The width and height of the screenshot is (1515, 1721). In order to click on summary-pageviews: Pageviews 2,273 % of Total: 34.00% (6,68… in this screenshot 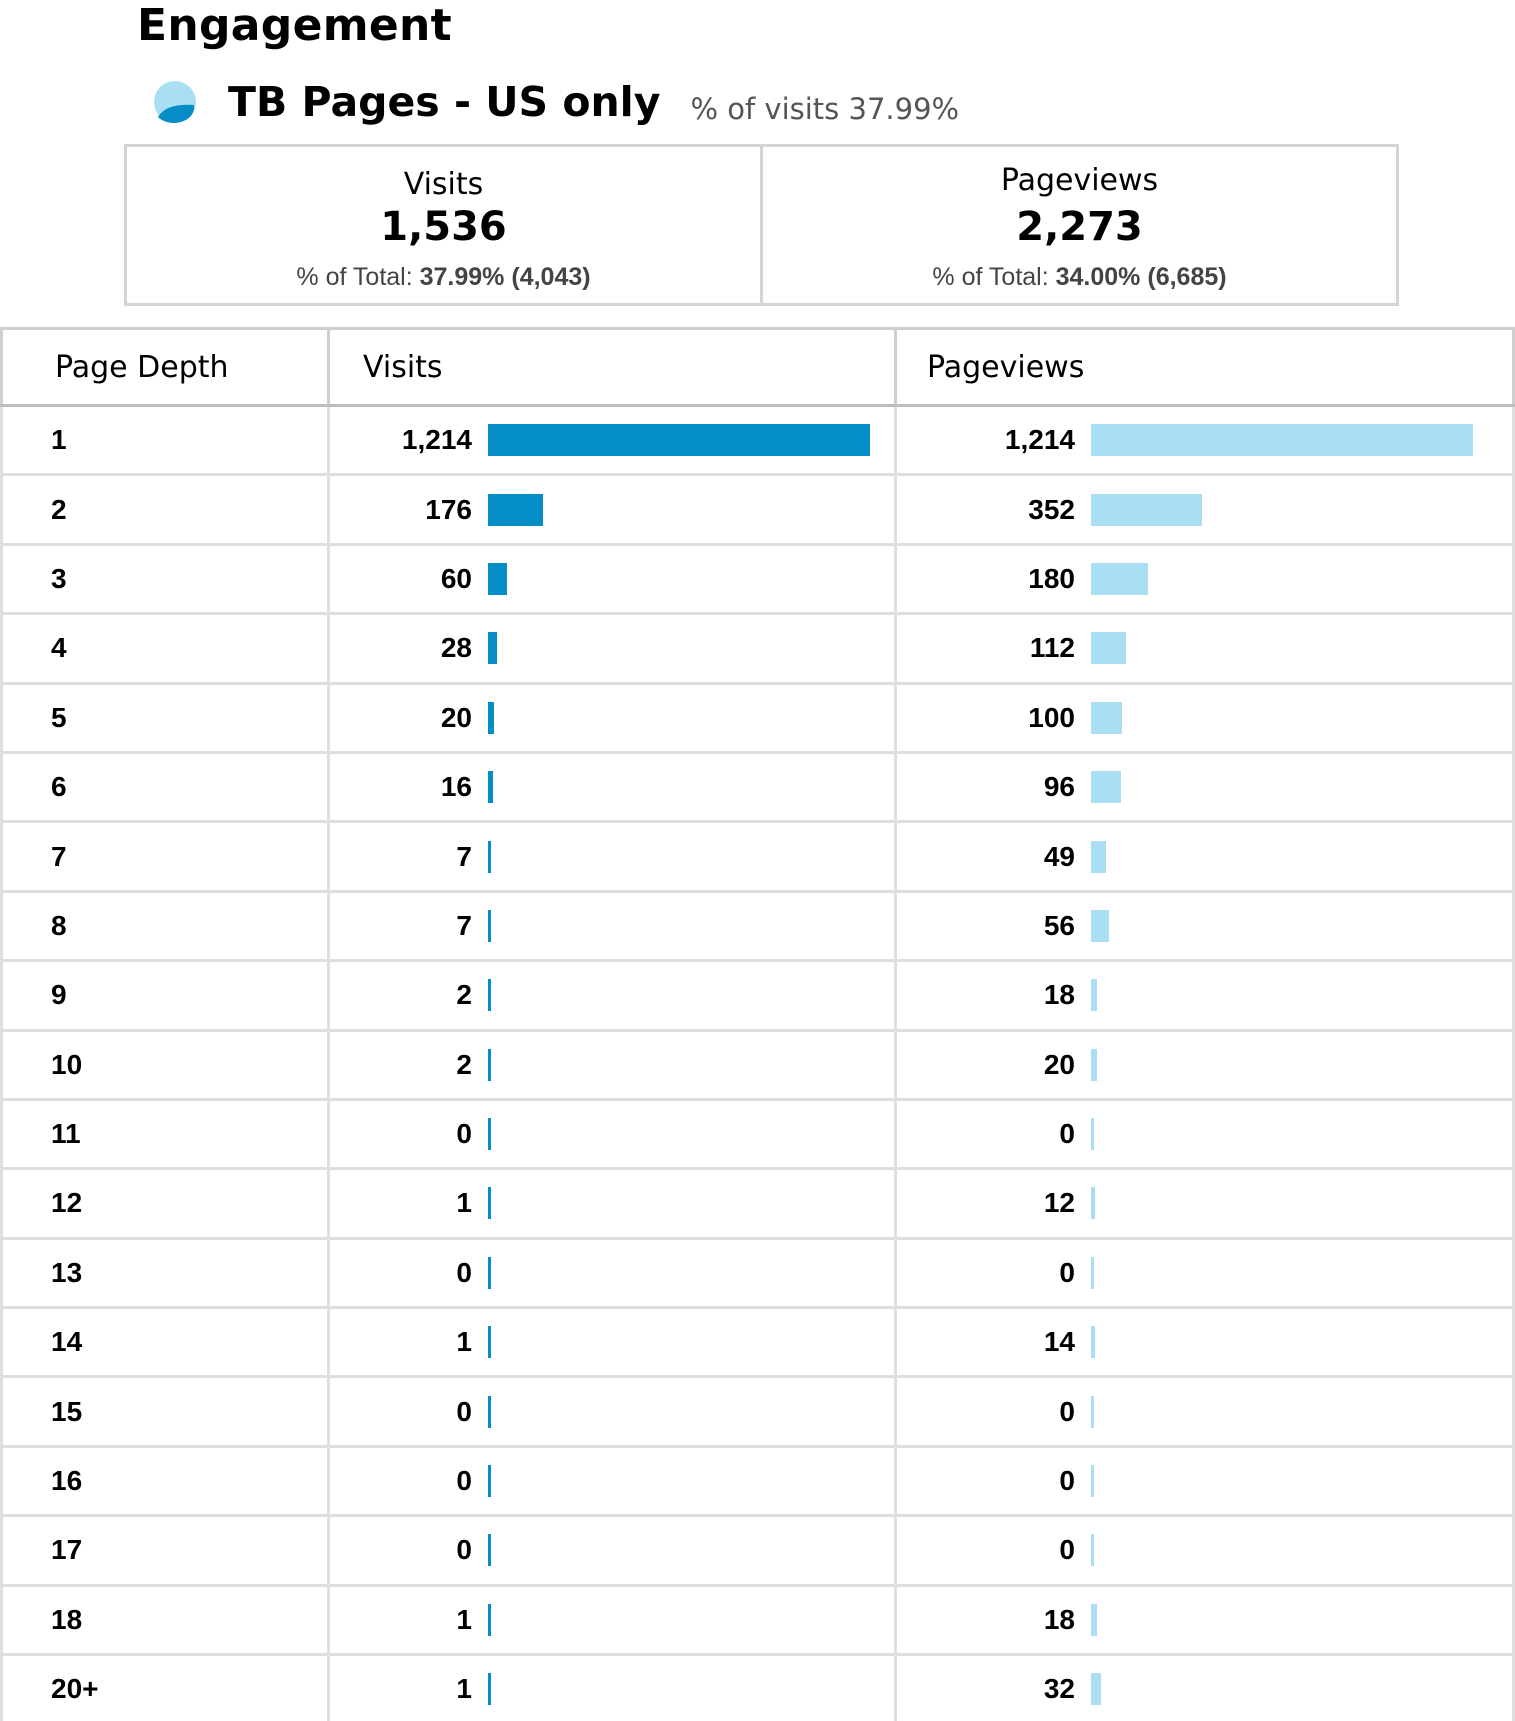, I will do `click(1078, 225)`.